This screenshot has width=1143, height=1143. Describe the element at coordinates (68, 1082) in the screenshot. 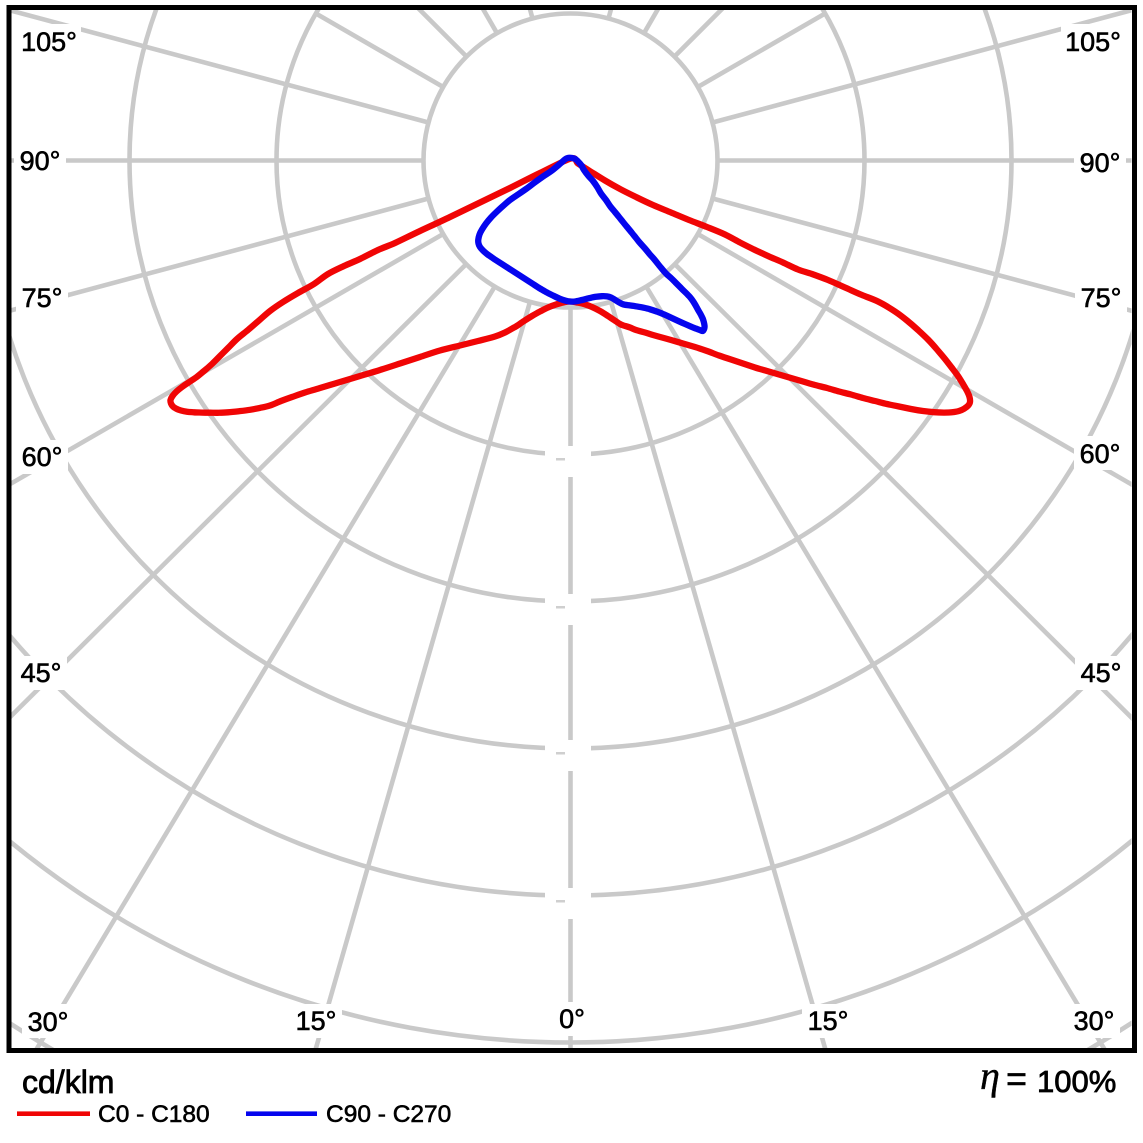

I see `svg-text: cd/klm` at that location.